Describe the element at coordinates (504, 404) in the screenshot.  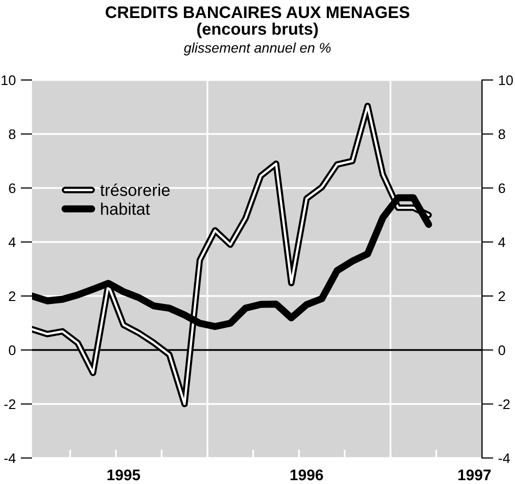
I see `y2-tick-label: -2` at that location.